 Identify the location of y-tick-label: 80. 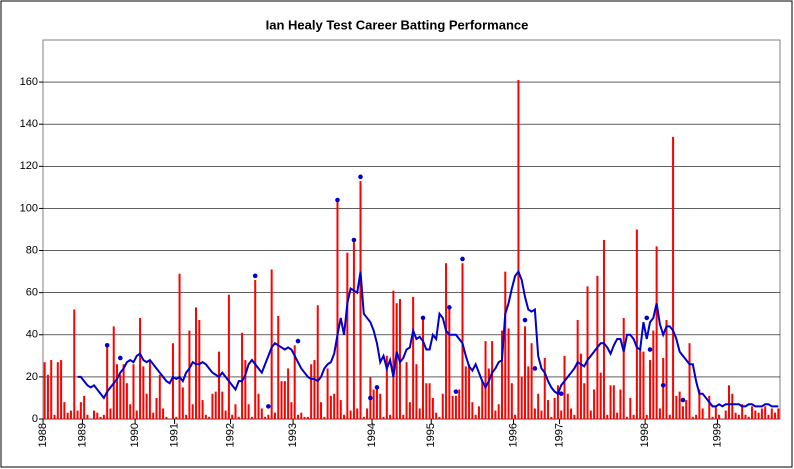
(32, 250).